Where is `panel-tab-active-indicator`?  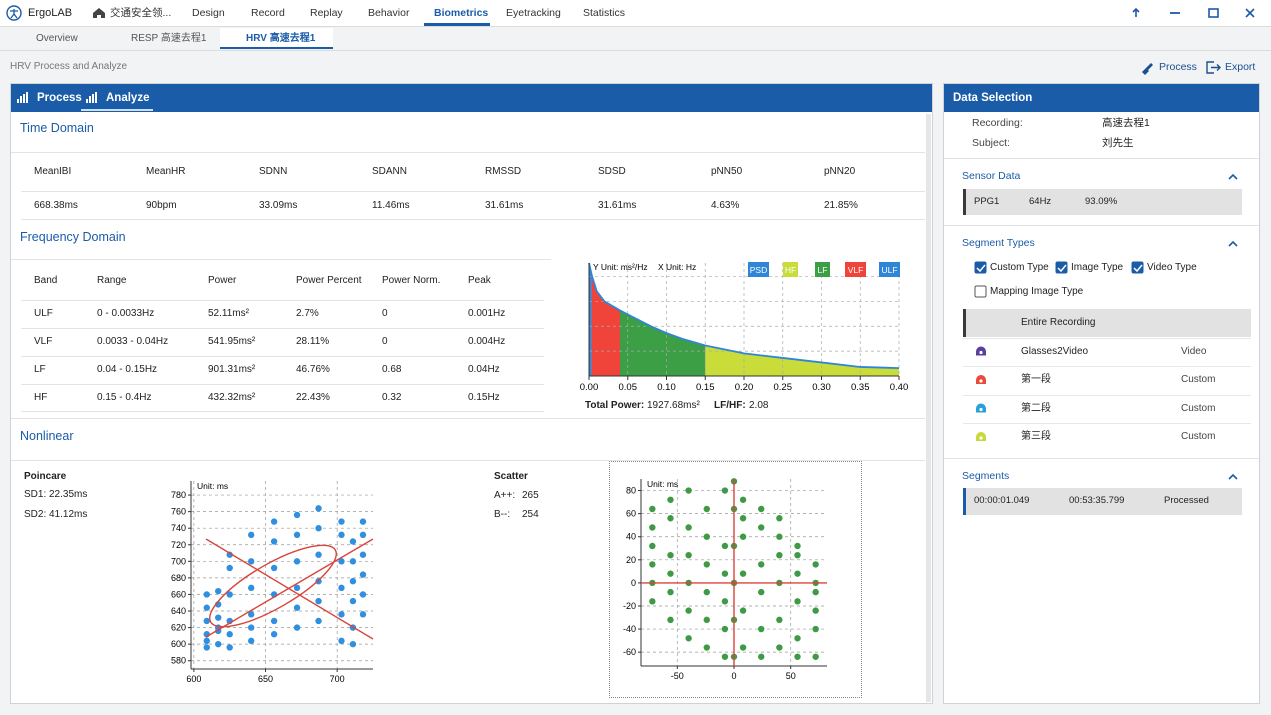 panel-tab-active-indicator is located at coordinates (117, 110).